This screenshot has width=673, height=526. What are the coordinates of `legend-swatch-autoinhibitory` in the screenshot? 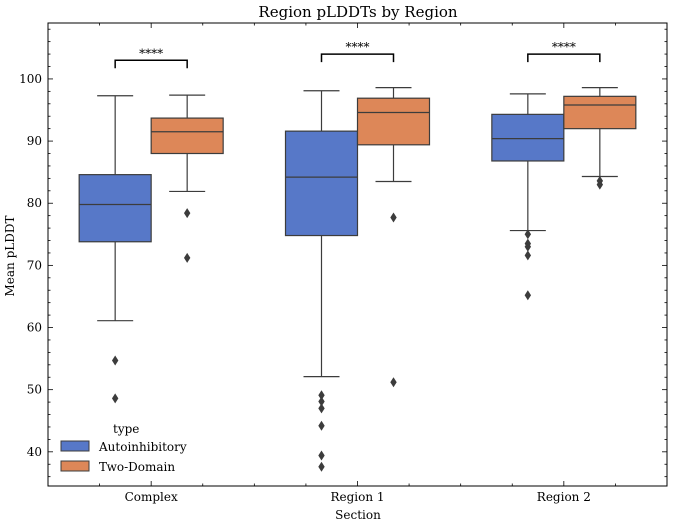 It's located at (75, 446).